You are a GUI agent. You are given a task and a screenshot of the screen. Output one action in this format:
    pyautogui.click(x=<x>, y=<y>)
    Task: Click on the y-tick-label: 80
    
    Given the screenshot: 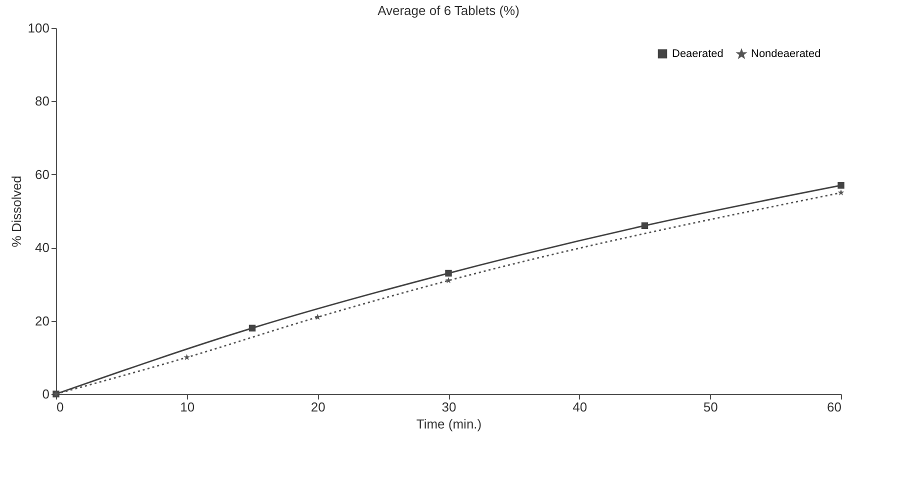 What is the action you would take?
    pyautogui.click(x=42, y=101)
    